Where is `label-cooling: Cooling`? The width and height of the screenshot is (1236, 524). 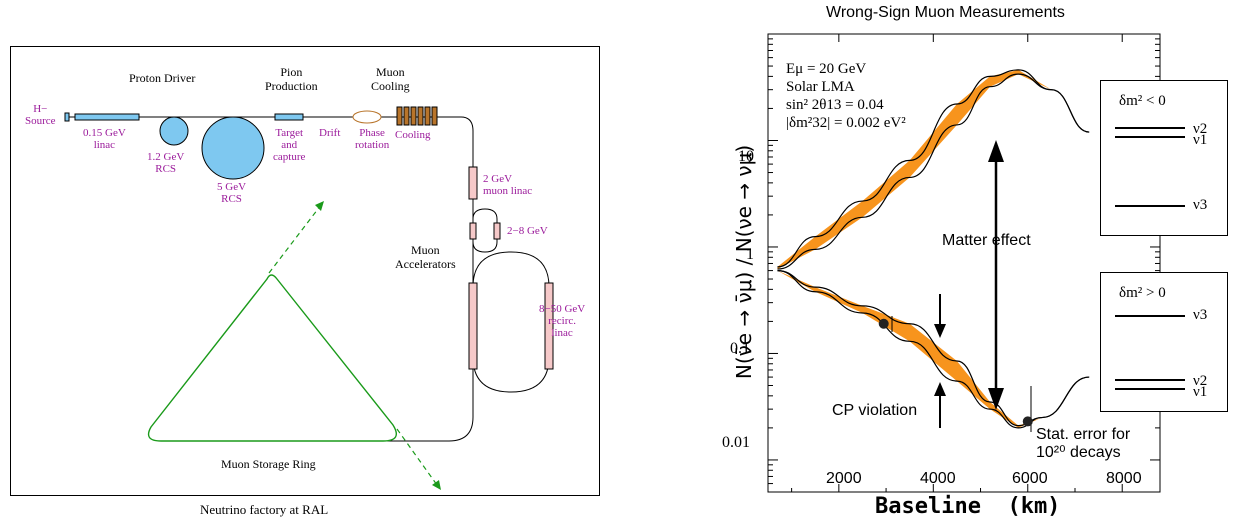
label-cooling: Cooling is located at coordinates (413, 135).